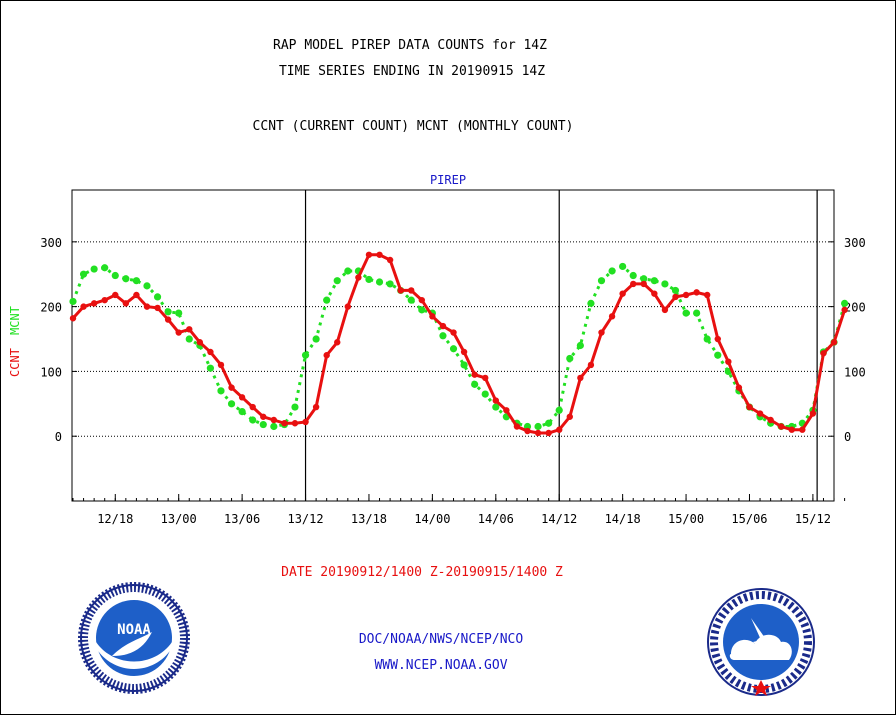 Image resolution: width=896 pixels, height=716 pixels. I want to click on noaa-logo: NOAA, so click(134, 638).